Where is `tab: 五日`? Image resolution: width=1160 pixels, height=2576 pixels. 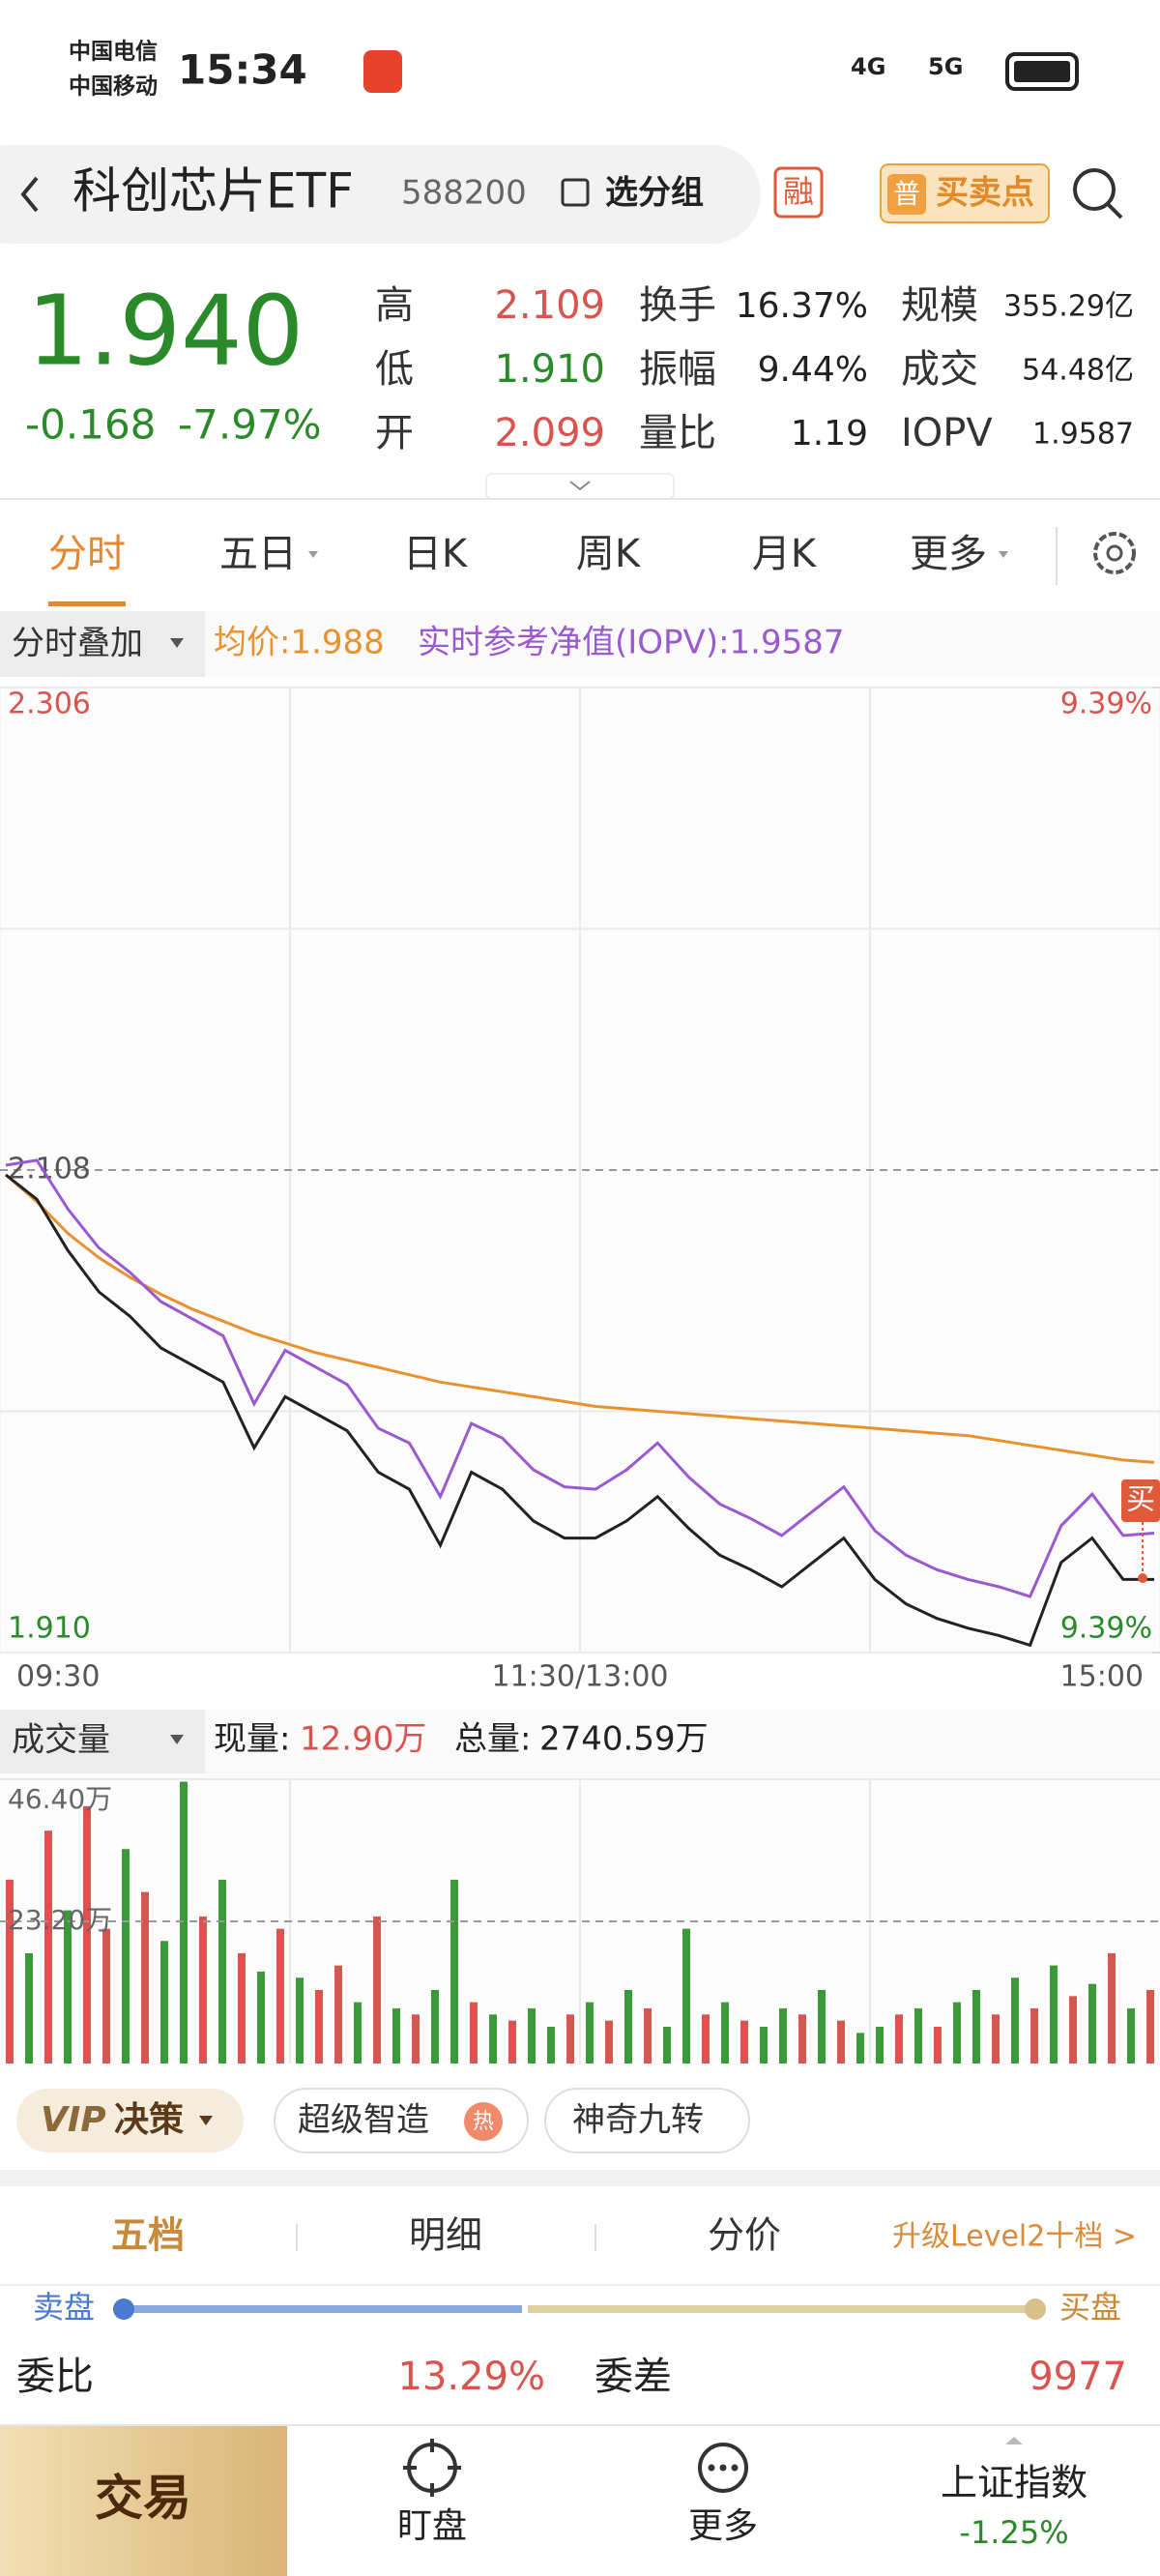
tab: 五日 is located at coordinates (258, 554).